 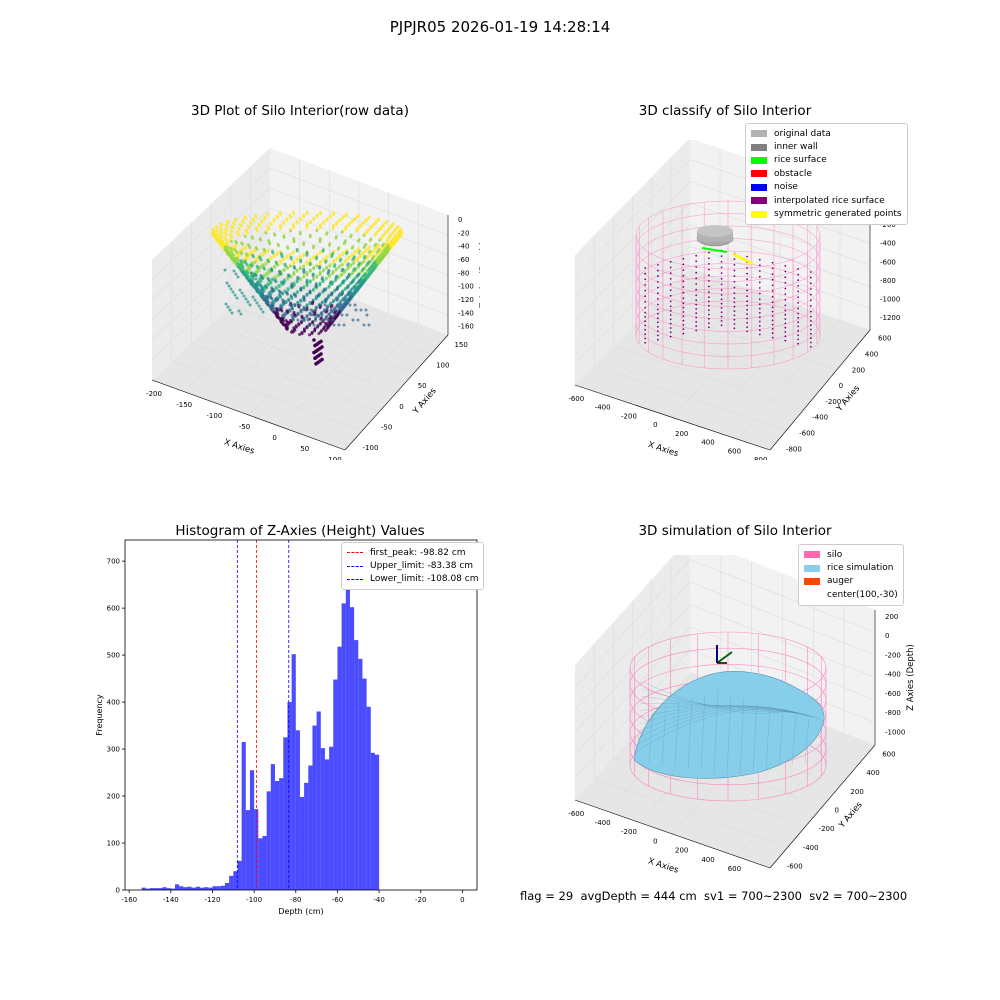 What do you see at coordinates (829, 200) in the screenshot?
I see `legend-label: interpolated rice surface` at bounding box center [829, 200].